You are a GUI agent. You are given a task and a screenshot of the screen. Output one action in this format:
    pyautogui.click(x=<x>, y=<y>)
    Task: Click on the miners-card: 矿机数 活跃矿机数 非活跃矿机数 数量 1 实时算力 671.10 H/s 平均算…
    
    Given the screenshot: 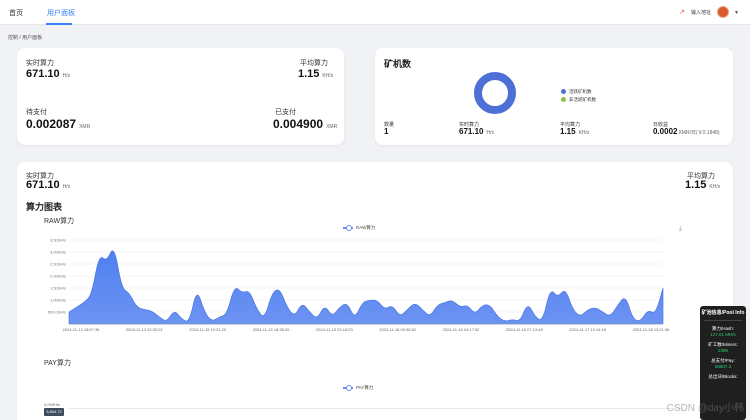 What is the action you would take?
    pyautogui.click(x=554, y=96)
    